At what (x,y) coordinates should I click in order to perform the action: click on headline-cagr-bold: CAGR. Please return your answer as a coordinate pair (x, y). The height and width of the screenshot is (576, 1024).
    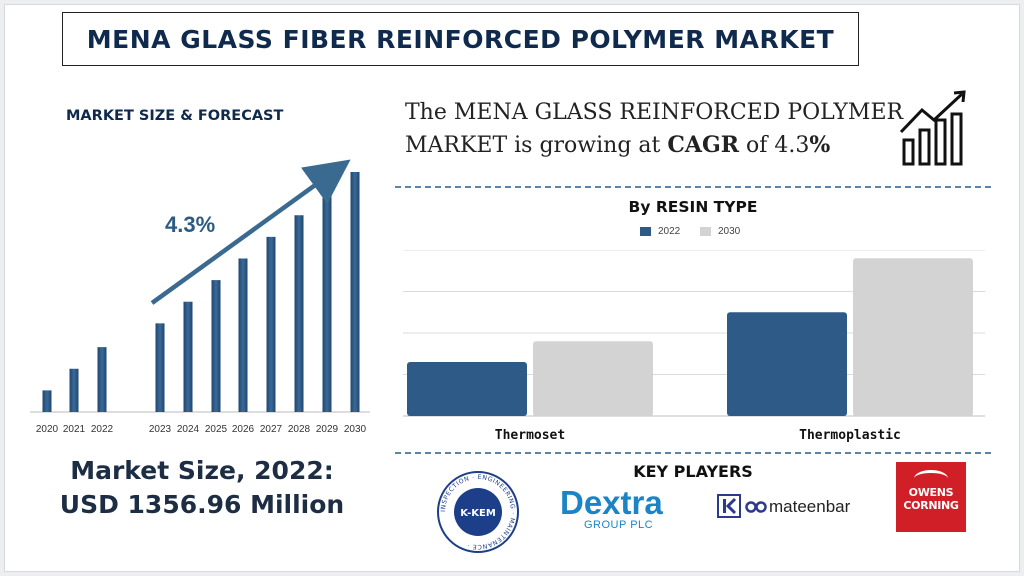
    Looking at the image, I should click on (703, 145).